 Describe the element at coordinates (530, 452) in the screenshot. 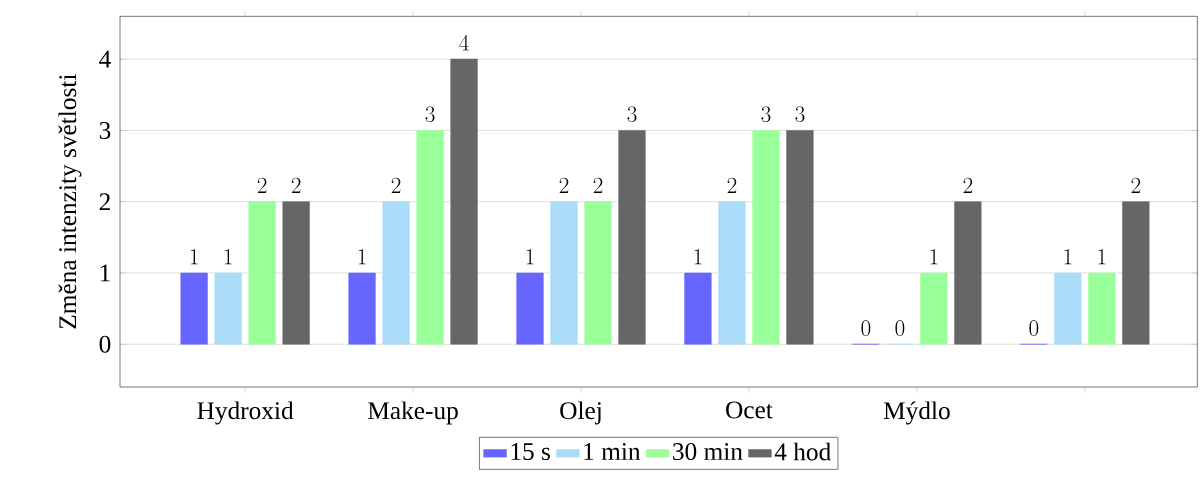

I see `legend-label: 15 s` at that location.